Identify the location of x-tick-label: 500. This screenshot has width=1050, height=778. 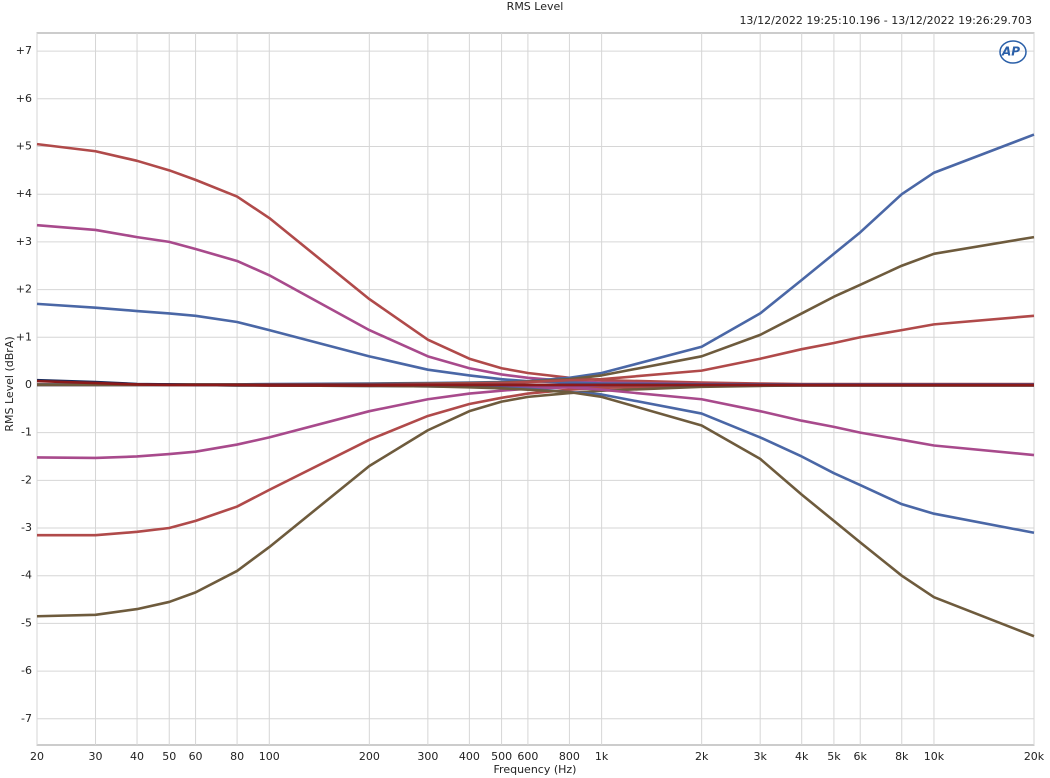
(501, 756).